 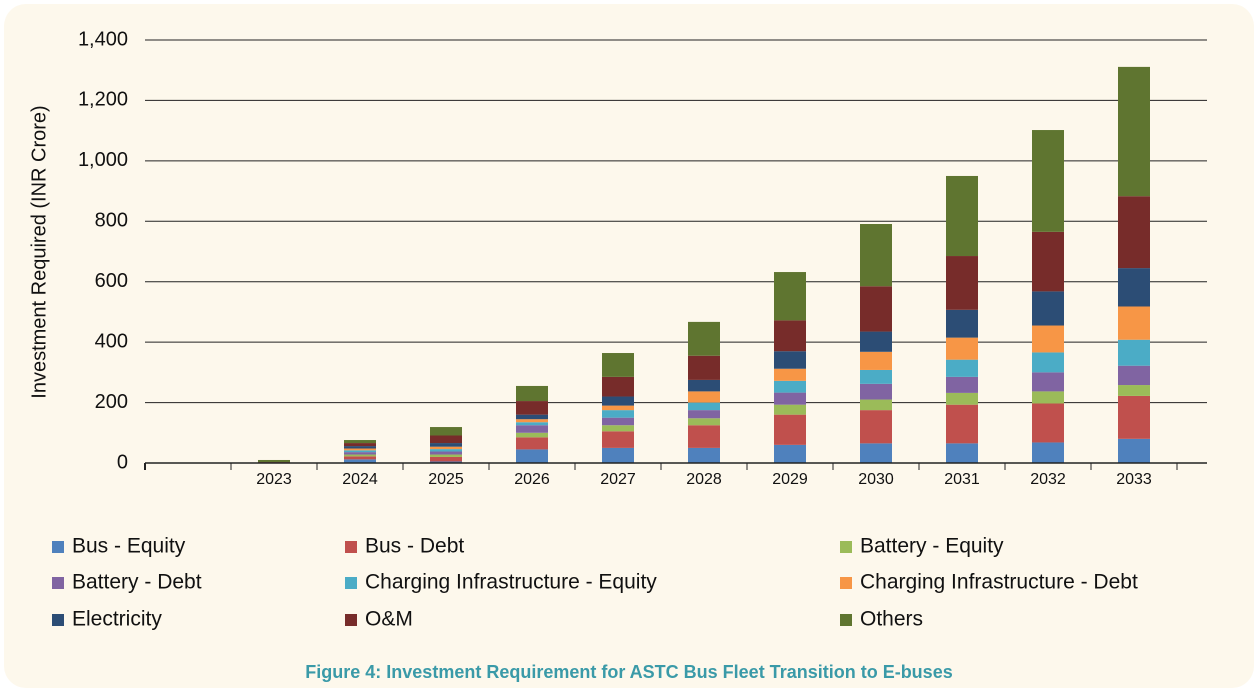 What do you see at coordinates (704, 479) in the screenshot?
I see `x-tick-label: 2028` at bounding box center [704, 479].